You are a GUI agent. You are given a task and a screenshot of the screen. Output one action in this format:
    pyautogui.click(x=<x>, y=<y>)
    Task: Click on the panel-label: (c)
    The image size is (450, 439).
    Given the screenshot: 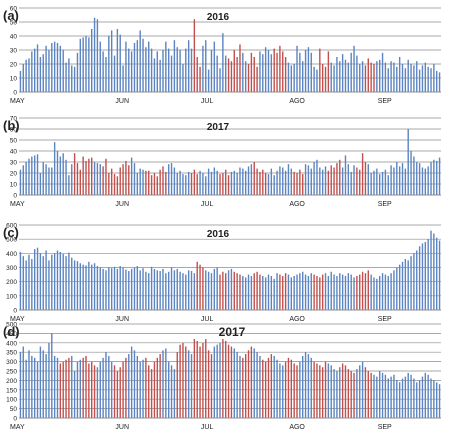 What is the action you would take?
    pyautogui.click(x=11, y=232)
    